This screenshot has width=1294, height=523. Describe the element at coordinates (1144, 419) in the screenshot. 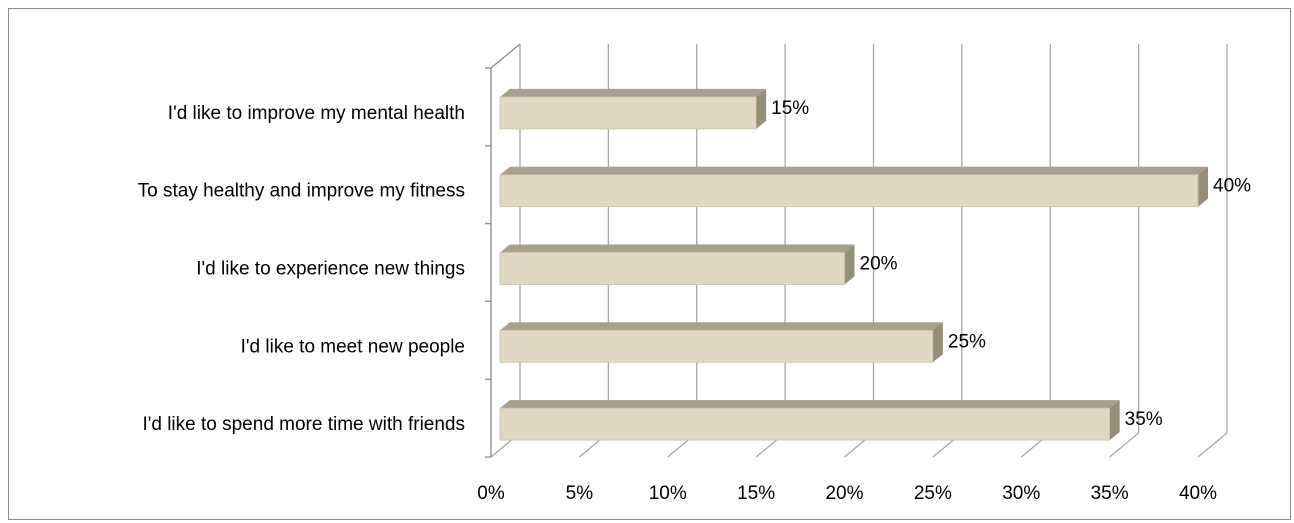

I see `data-label: 35%` at that location.